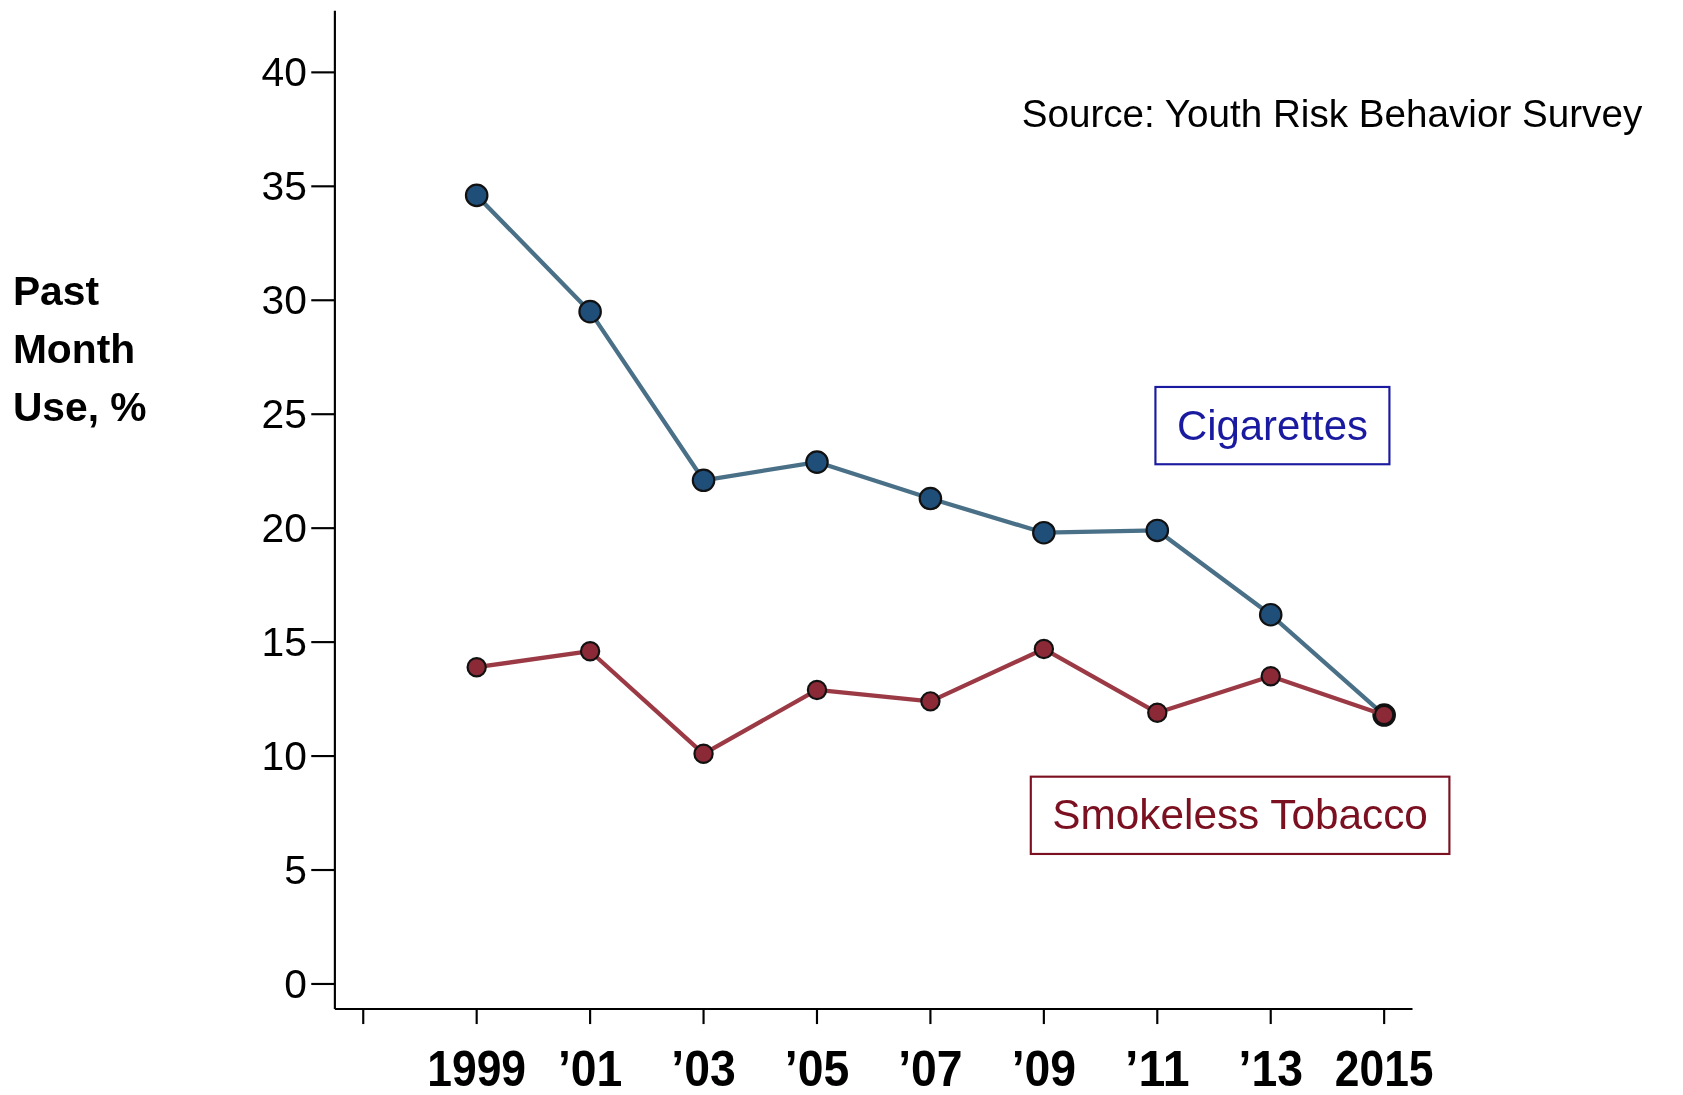  What do you see at coordinates (284, 72) in the screenshot?
I see `y-tick-label: 40` at bounding box center [284, 72].